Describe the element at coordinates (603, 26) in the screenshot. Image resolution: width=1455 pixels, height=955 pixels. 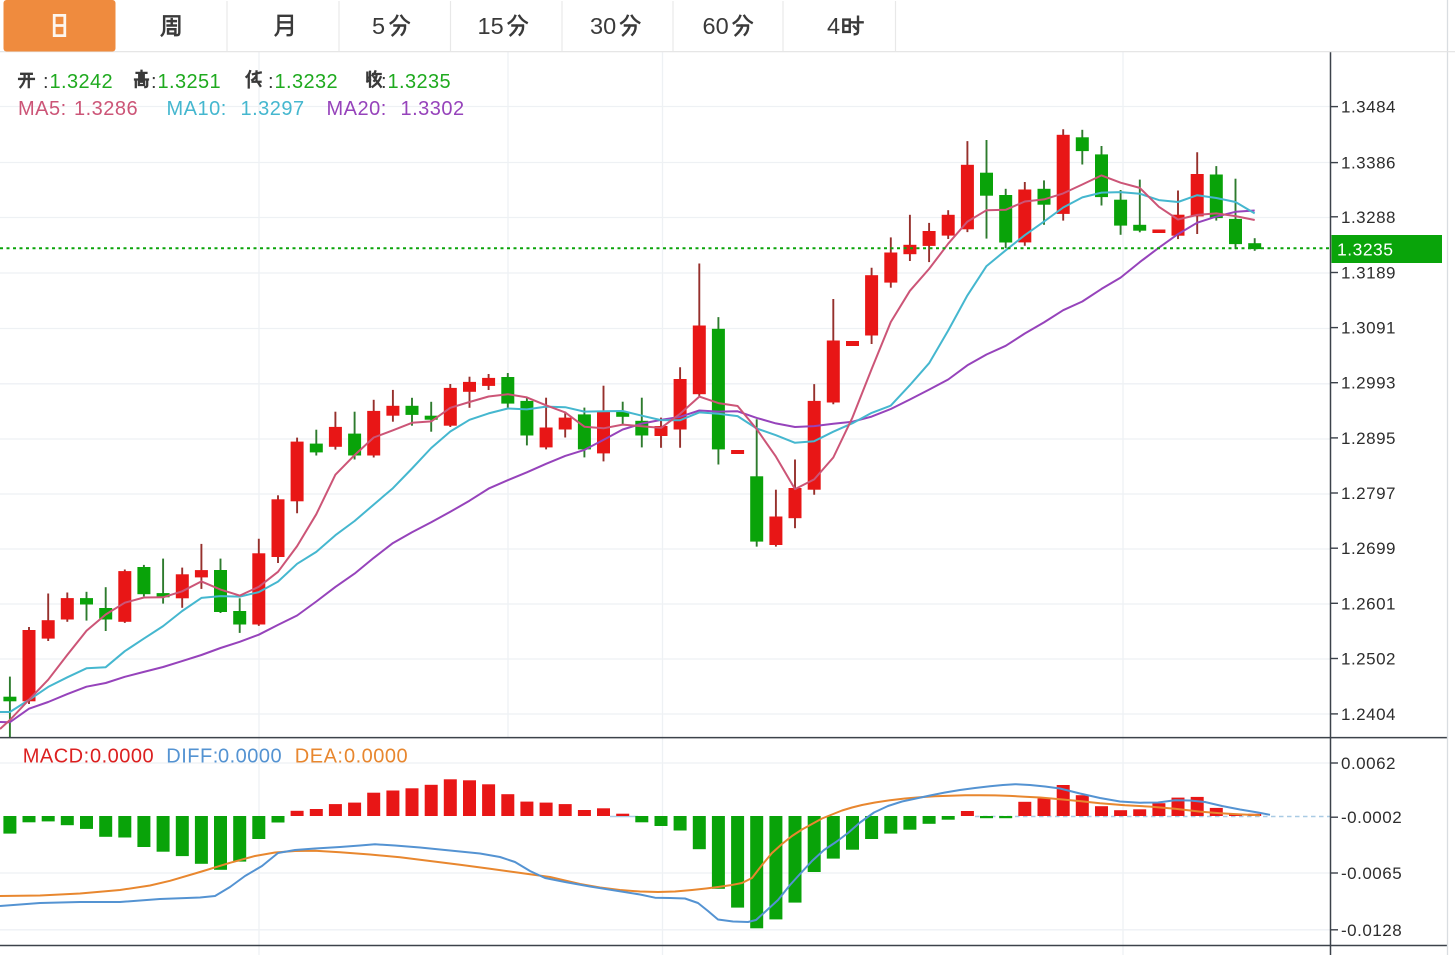
I see `svg-text: 30` at that location.